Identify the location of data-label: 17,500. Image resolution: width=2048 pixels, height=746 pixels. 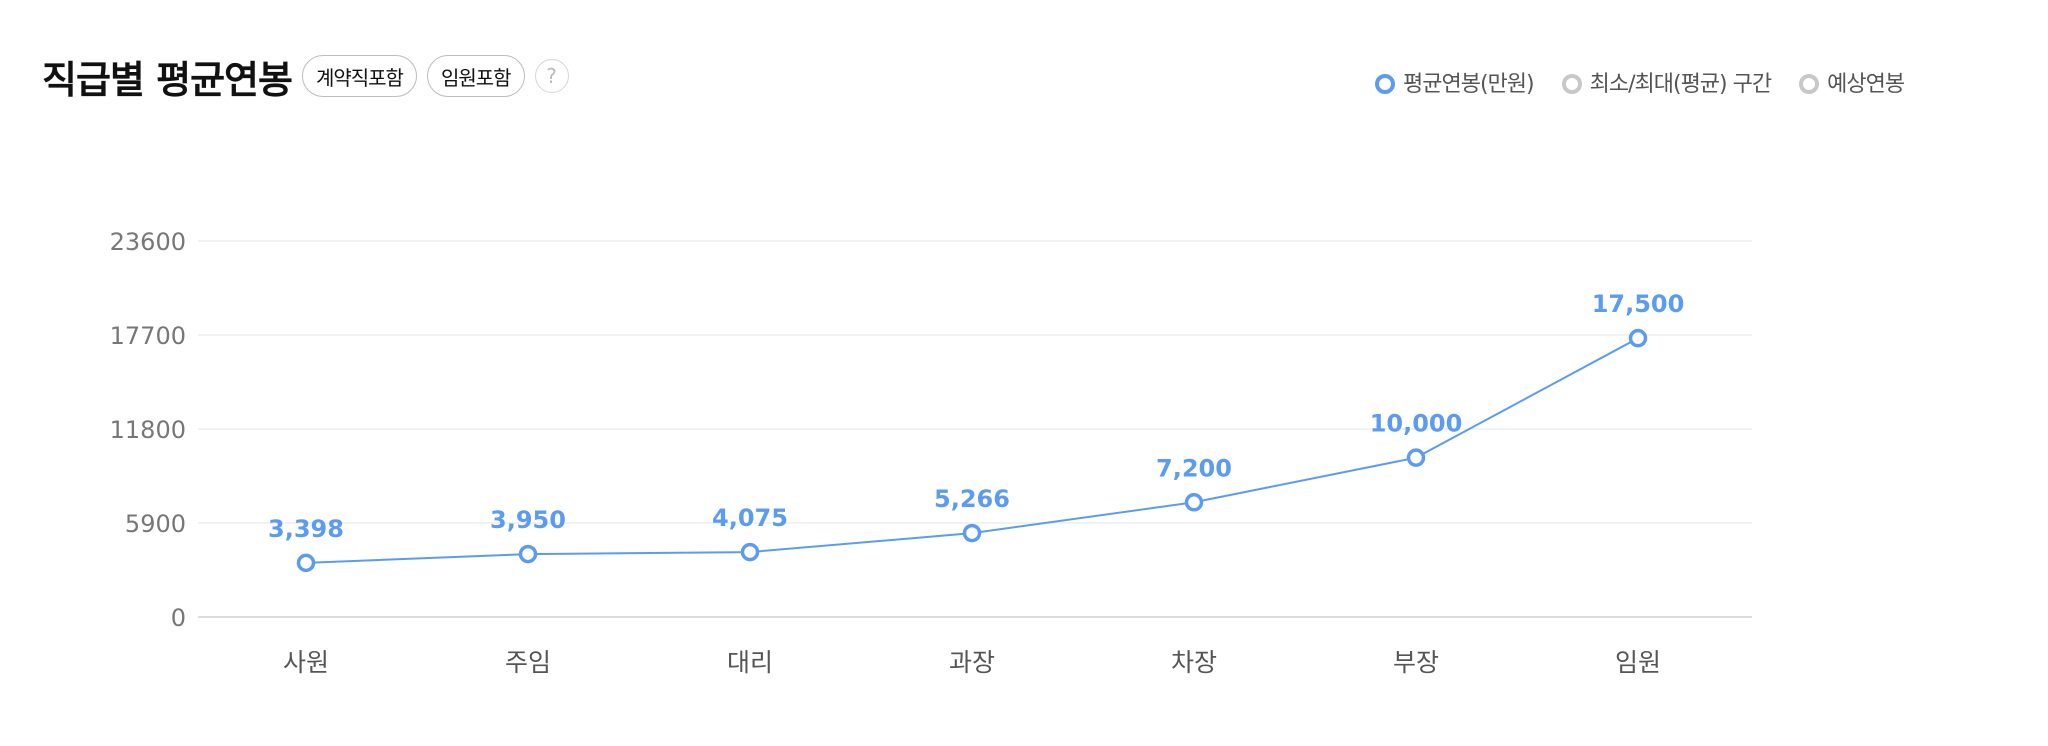
(1638, 304).